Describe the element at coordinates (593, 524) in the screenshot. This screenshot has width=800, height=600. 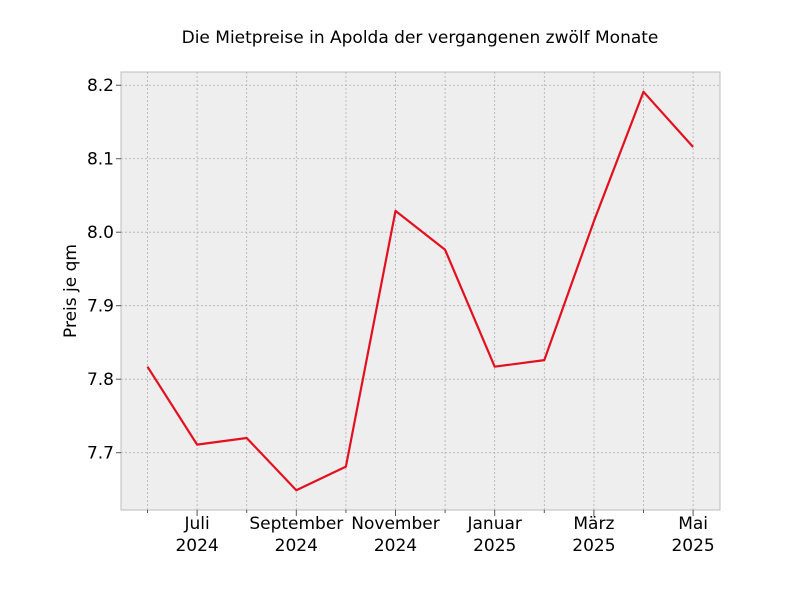
I see `x-tick-month: März` at that location.